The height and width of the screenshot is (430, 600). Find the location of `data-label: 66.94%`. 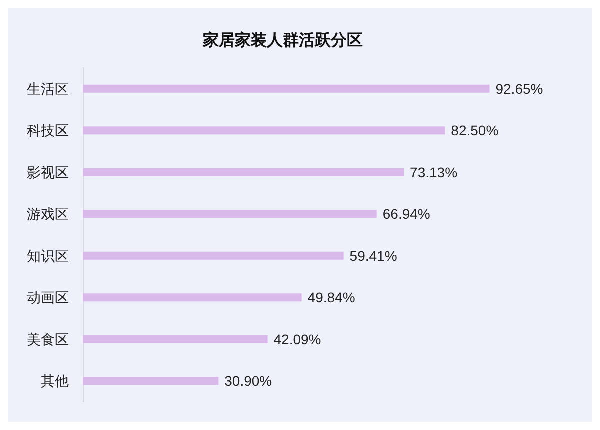

data-label: 66.94% is located at coordinates (406, 214).